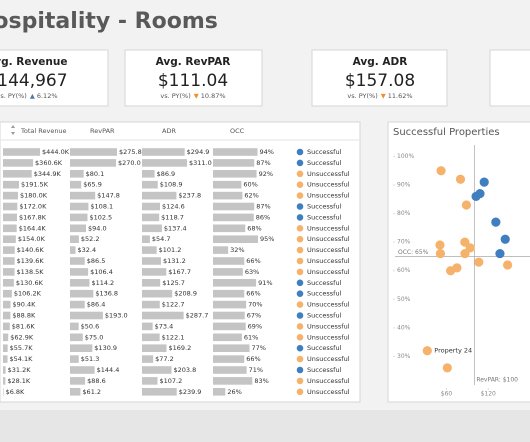 Image resolution: width=530 pixels, height=442 pixels. What do you see at coordinates (97, 228) in the screenshot?
I see `value-label: $94.0` at bounding box center [97, 228].